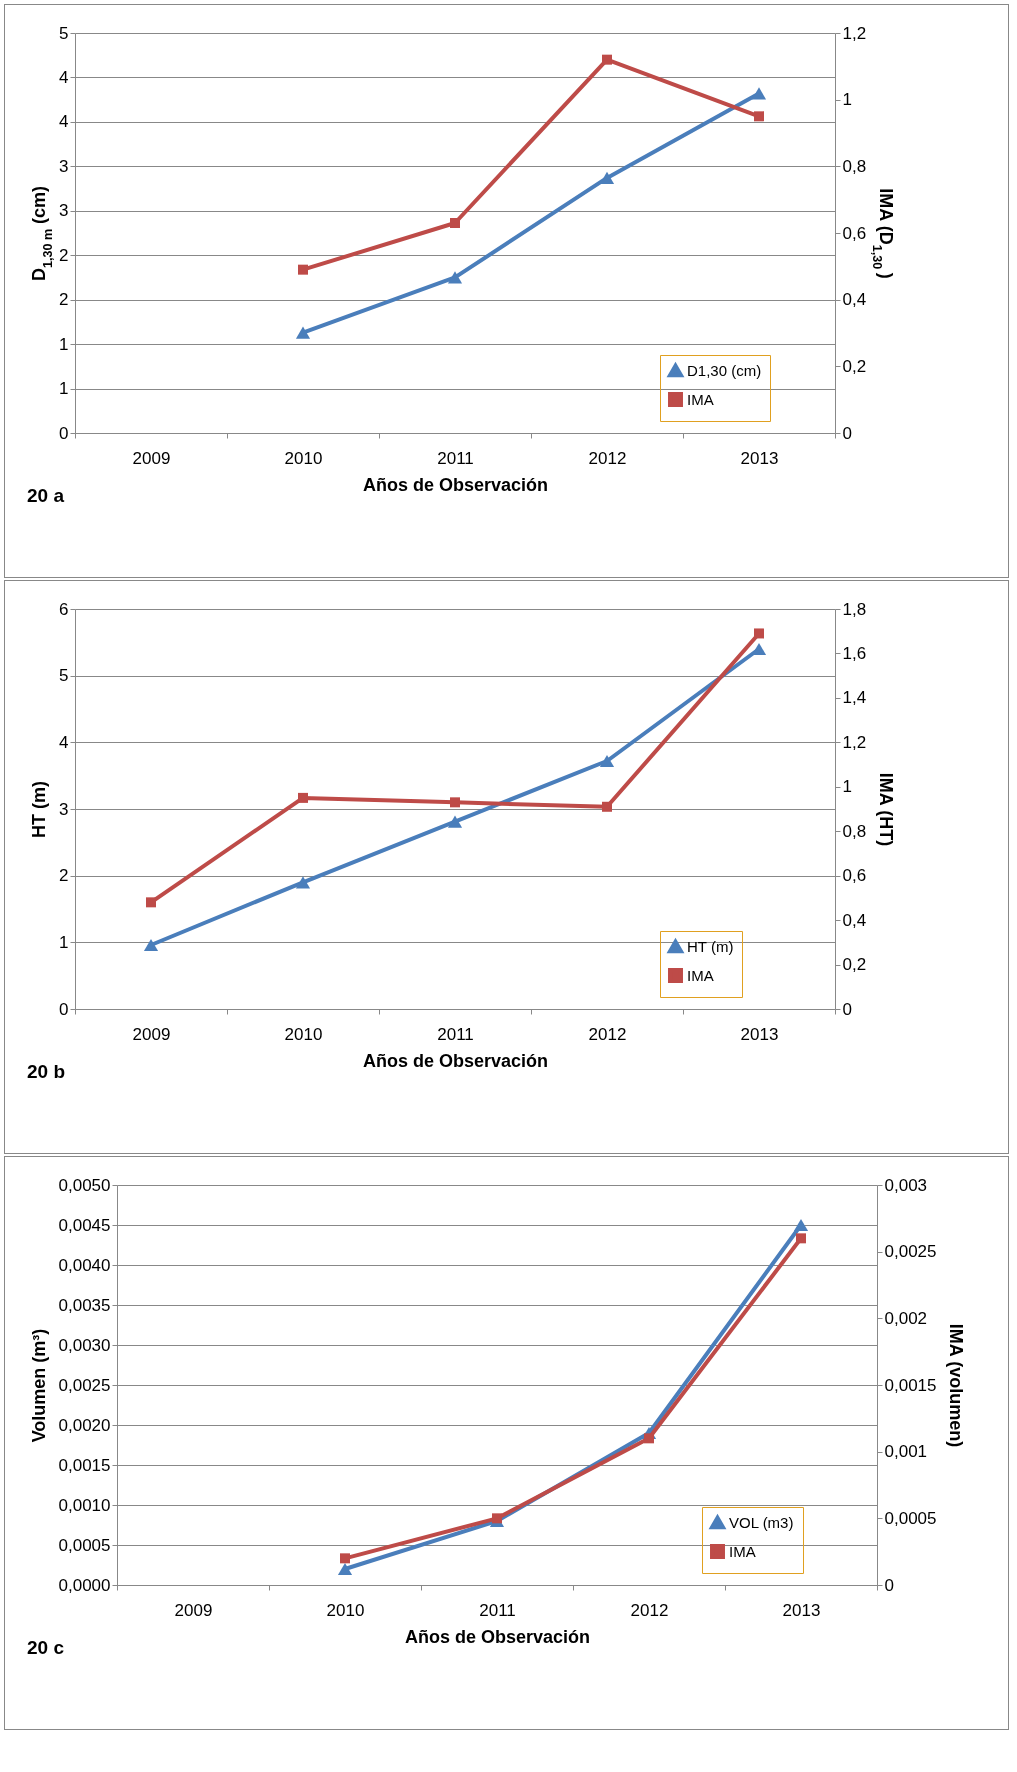 The height and width of the screenshot is (1772, 1017). I want to click on y-tick-label: 0,0000, so click(84, 1585).